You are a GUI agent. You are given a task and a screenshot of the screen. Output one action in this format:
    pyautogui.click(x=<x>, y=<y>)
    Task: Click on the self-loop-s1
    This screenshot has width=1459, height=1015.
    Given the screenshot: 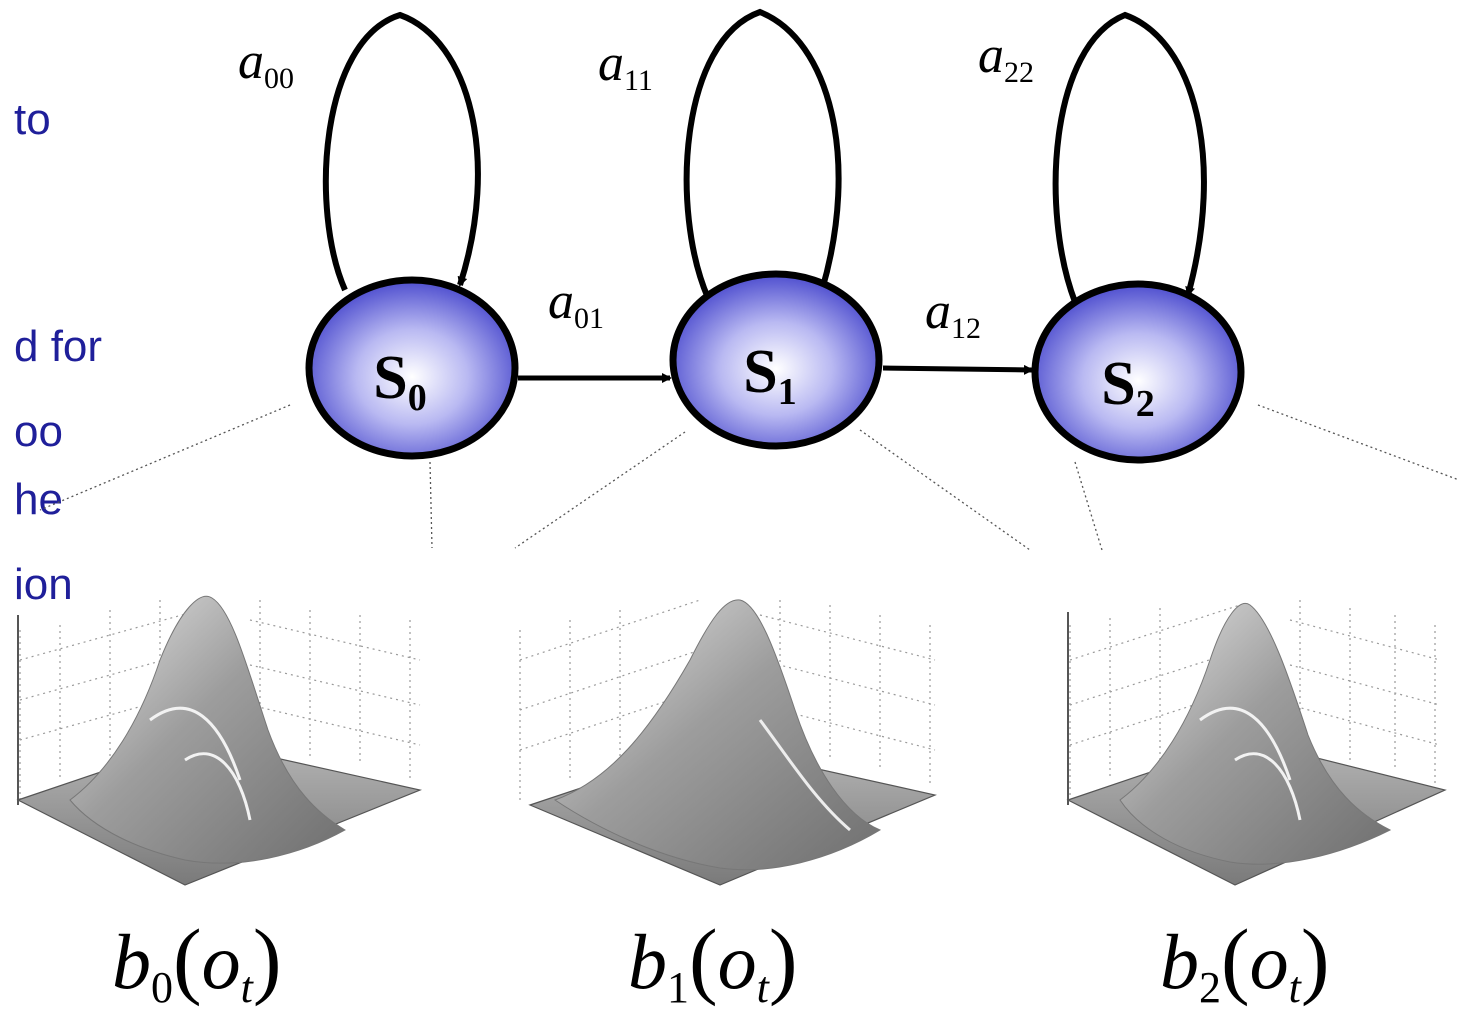 What is the action you would take?
    pyautogui.click(x=762, y=154)
    